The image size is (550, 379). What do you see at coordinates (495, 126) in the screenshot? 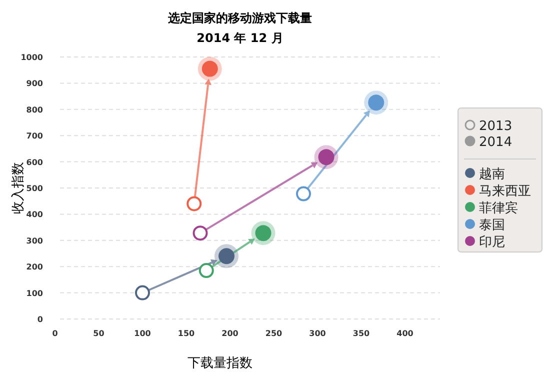
I see `text: 2013` at bounding box center [495, 126].